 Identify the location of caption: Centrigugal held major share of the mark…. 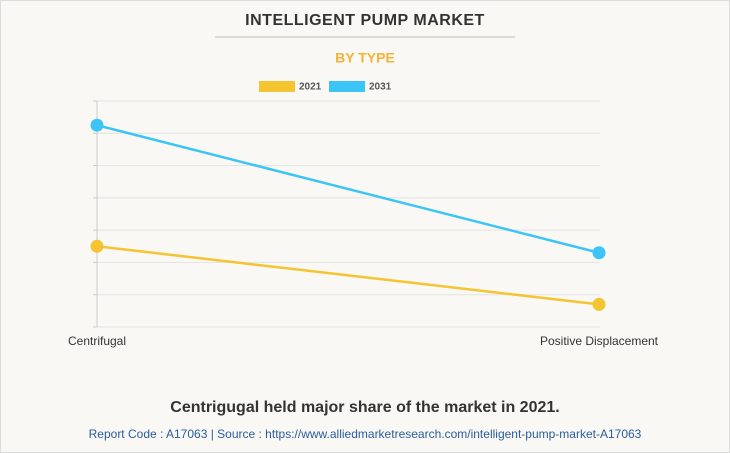
(364, 407).